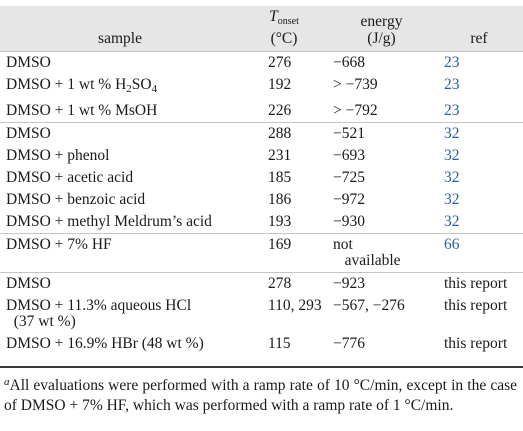 The image size is (523, 431). I want to click on table-row: DMSO 278 −923 this report, so click(261, 283).